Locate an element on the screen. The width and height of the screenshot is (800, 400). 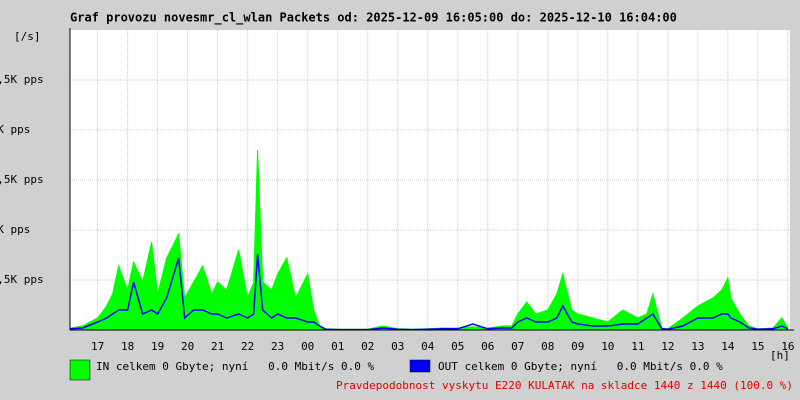
x-tick-label: 20 is located at coordinates (187, 346).